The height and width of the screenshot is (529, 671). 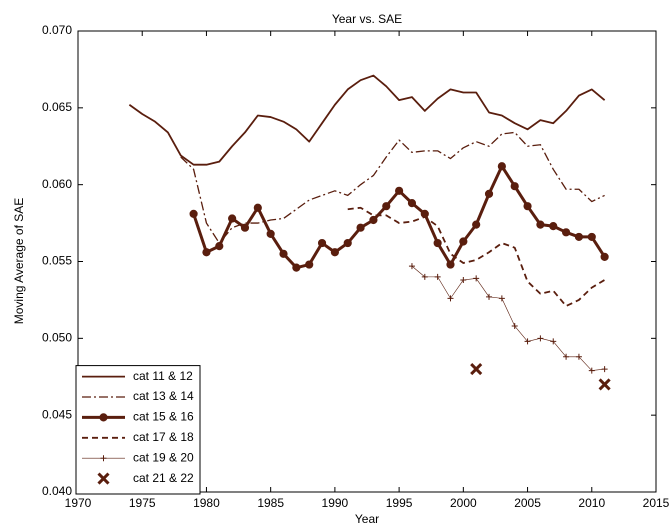 What do you see at coordinates (19, 261) in the screenshot?
I see `y-axis-label: Moving Average of SAE` at bounding box center [19, 261].